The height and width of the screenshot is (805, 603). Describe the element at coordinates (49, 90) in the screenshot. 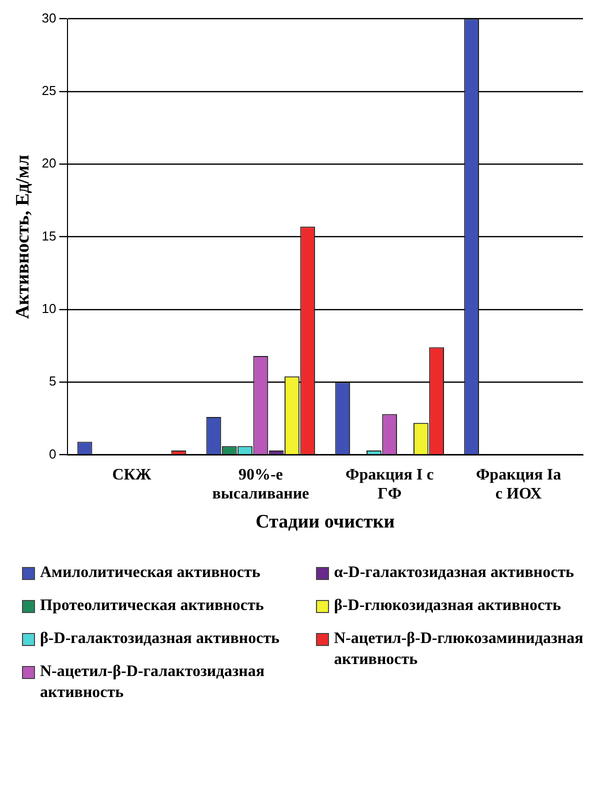

I see `y-tick-label: 25` at that location.